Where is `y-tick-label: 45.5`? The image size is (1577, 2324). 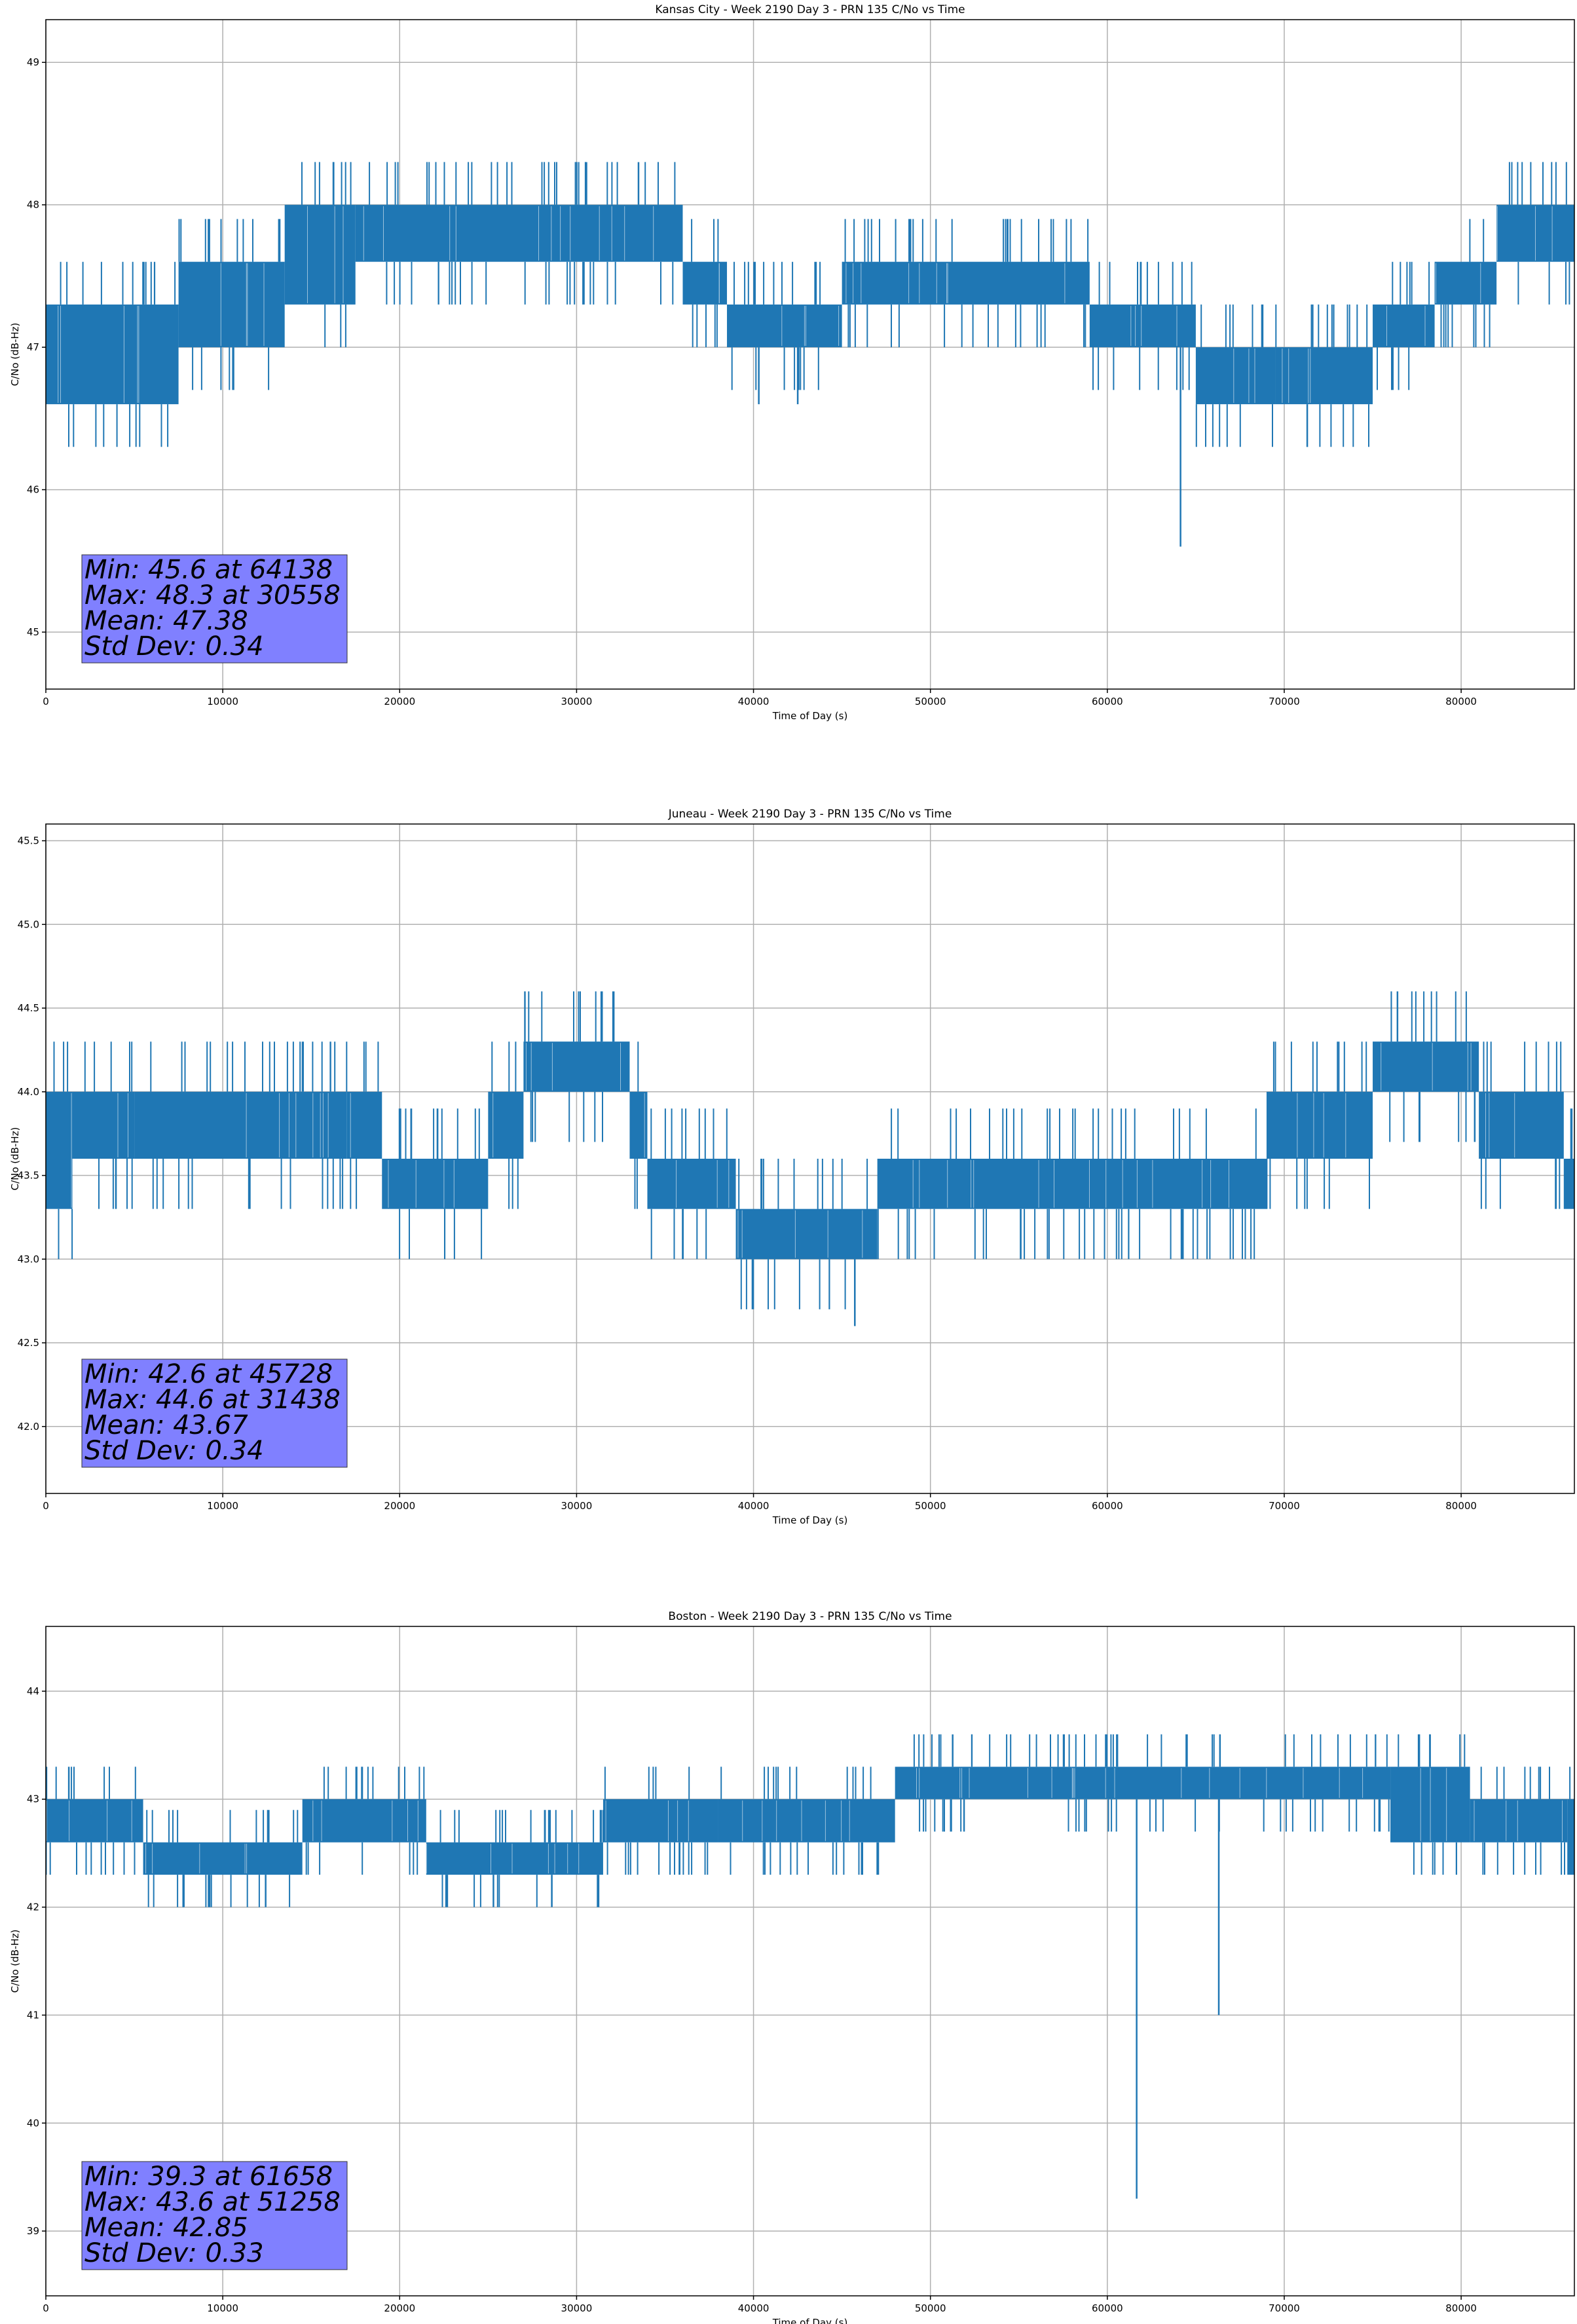
y-tick-label: 45.5 is located at coordinates (28, 841).